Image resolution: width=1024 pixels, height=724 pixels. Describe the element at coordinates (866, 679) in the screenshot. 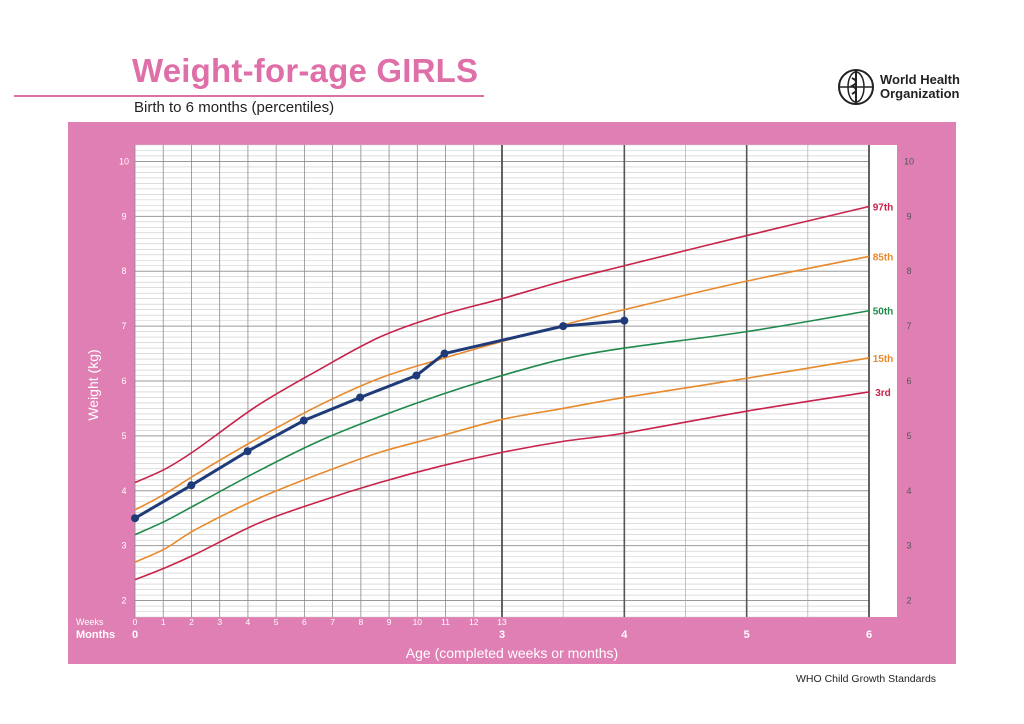

I see `source-note: WHO Child Growth Standards` at that location.